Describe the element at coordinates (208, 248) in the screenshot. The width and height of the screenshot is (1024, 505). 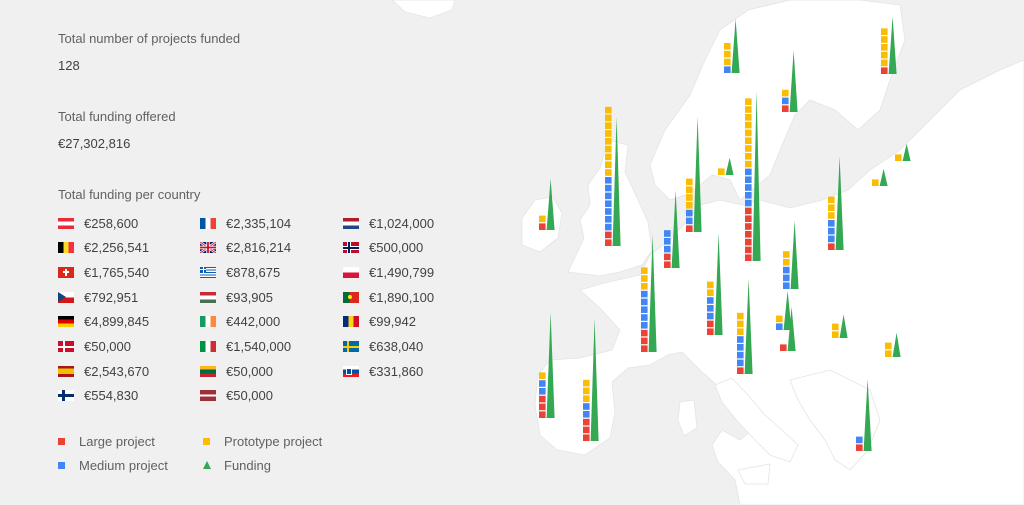
I see `united-kingdom-flag` at that location.